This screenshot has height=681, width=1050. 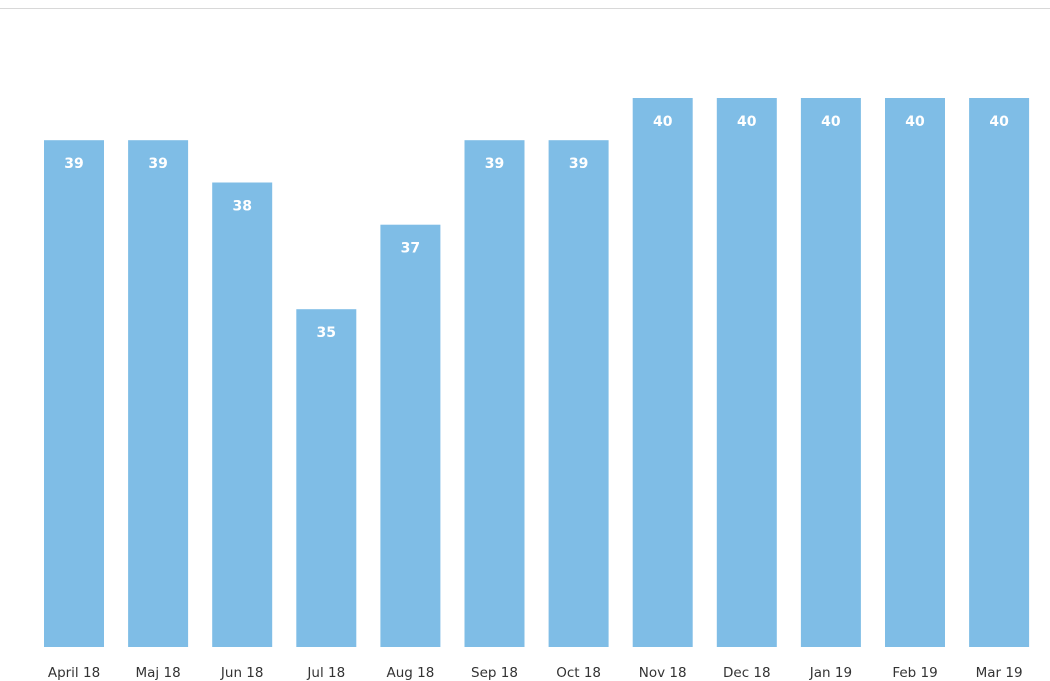 I want to click on data-label-10: 40, so click(x=831, y=122).